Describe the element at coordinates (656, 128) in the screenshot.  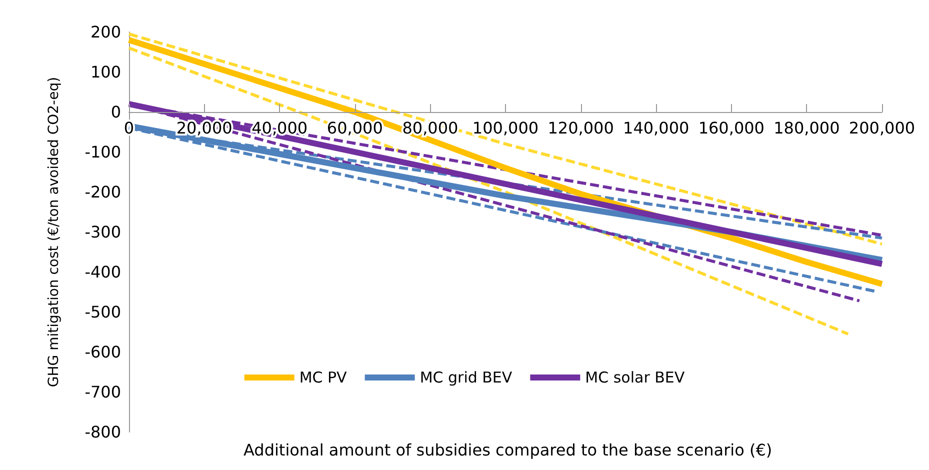
I see `x-tick-label: 140,000` at that location.